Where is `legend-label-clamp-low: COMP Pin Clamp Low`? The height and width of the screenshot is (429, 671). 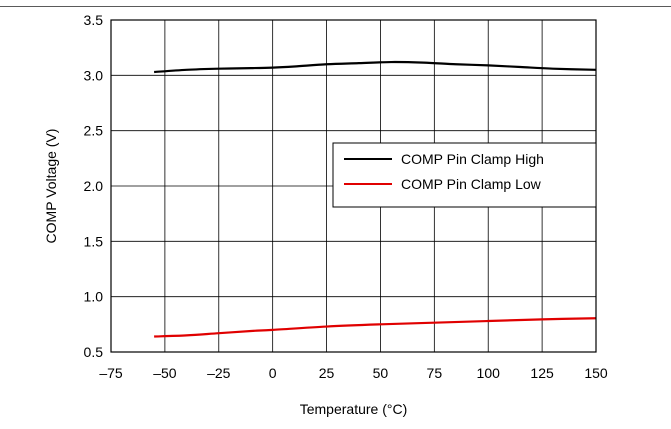 legend-label-clamp-low: COMP Pin Clamp Low is located at coordinates (471, 184).